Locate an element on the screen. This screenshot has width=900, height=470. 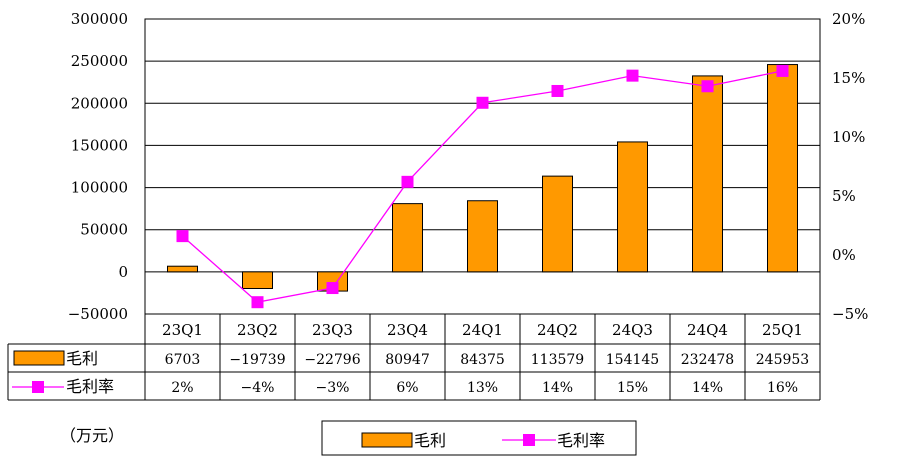
category-label: 25Q1 is located at coordinates (782, 330).